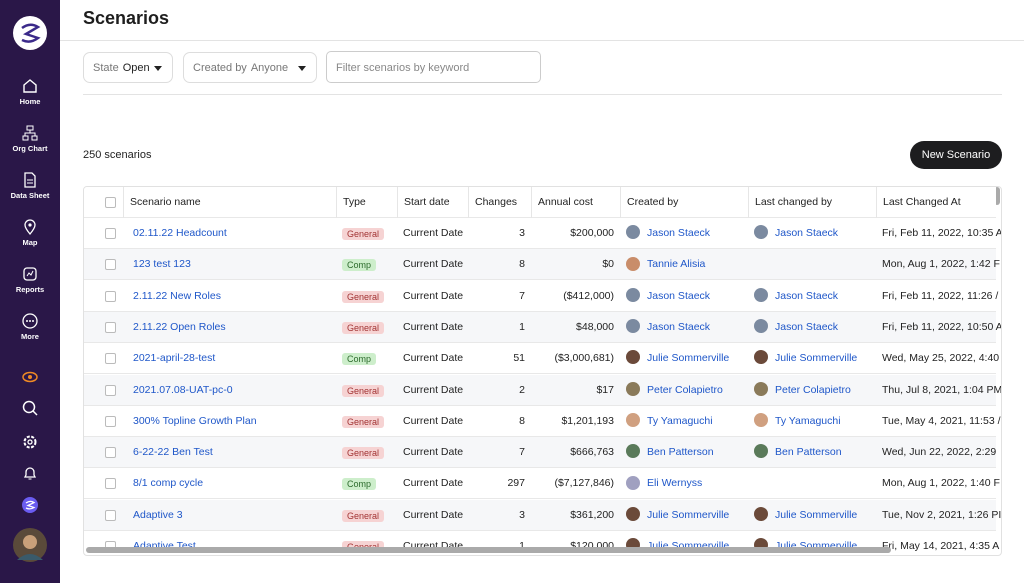  I want to click on notifications-icon, so click(30, 473).